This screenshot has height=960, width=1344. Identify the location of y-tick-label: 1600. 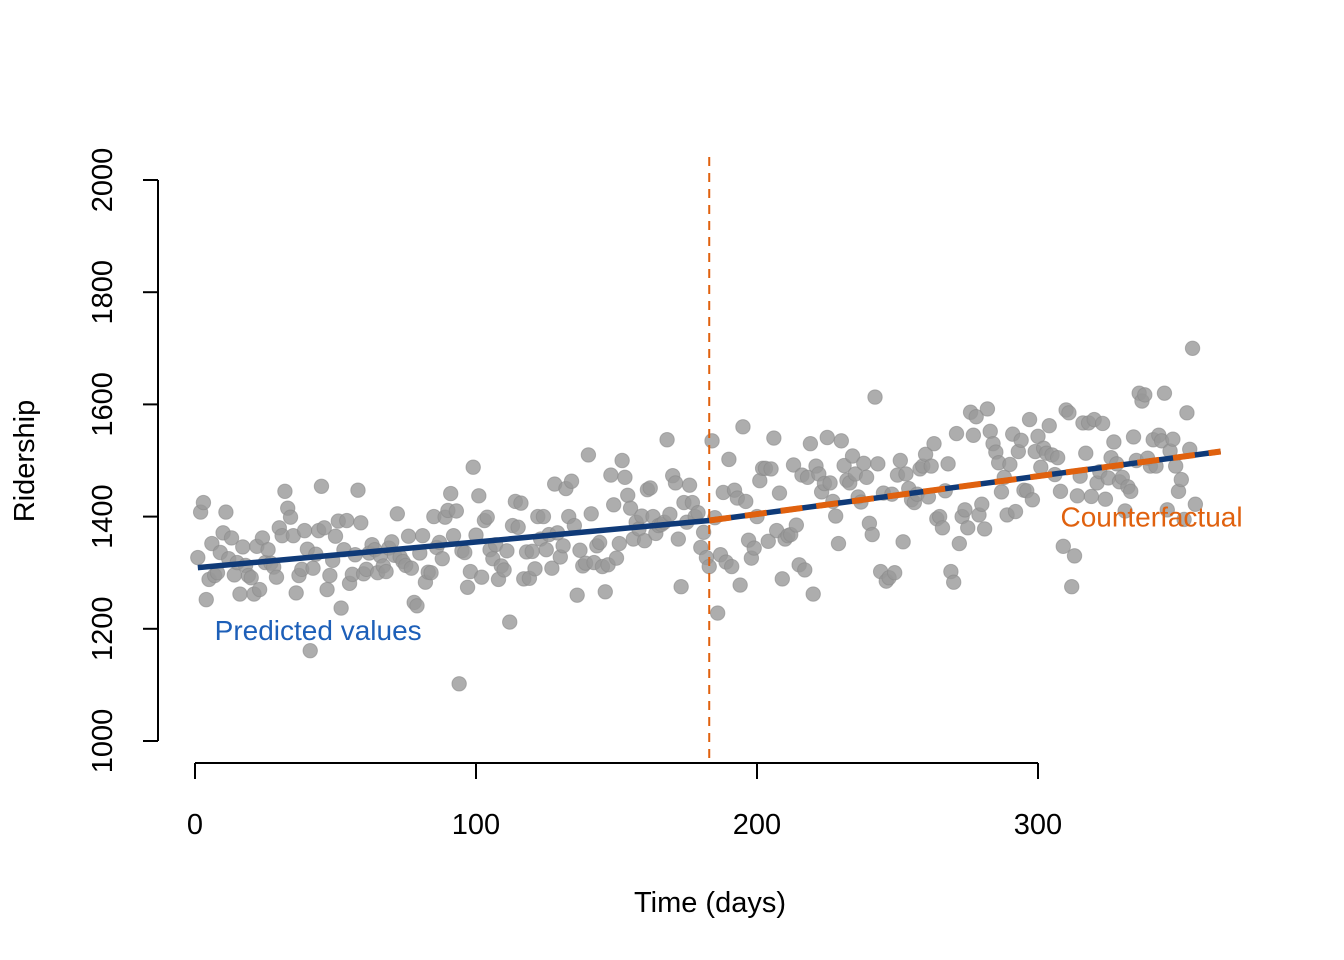
(103, 404).